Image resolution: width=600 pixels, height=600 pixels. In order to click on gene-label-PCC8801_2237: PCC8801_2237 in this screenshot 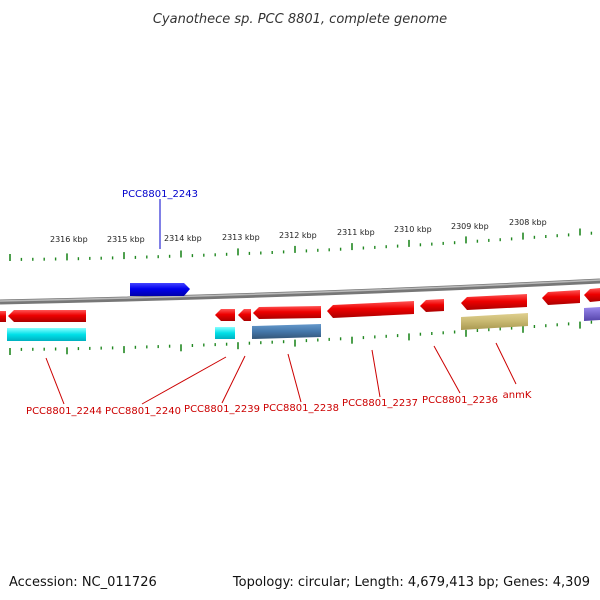, I will do `click(380, 403)`.